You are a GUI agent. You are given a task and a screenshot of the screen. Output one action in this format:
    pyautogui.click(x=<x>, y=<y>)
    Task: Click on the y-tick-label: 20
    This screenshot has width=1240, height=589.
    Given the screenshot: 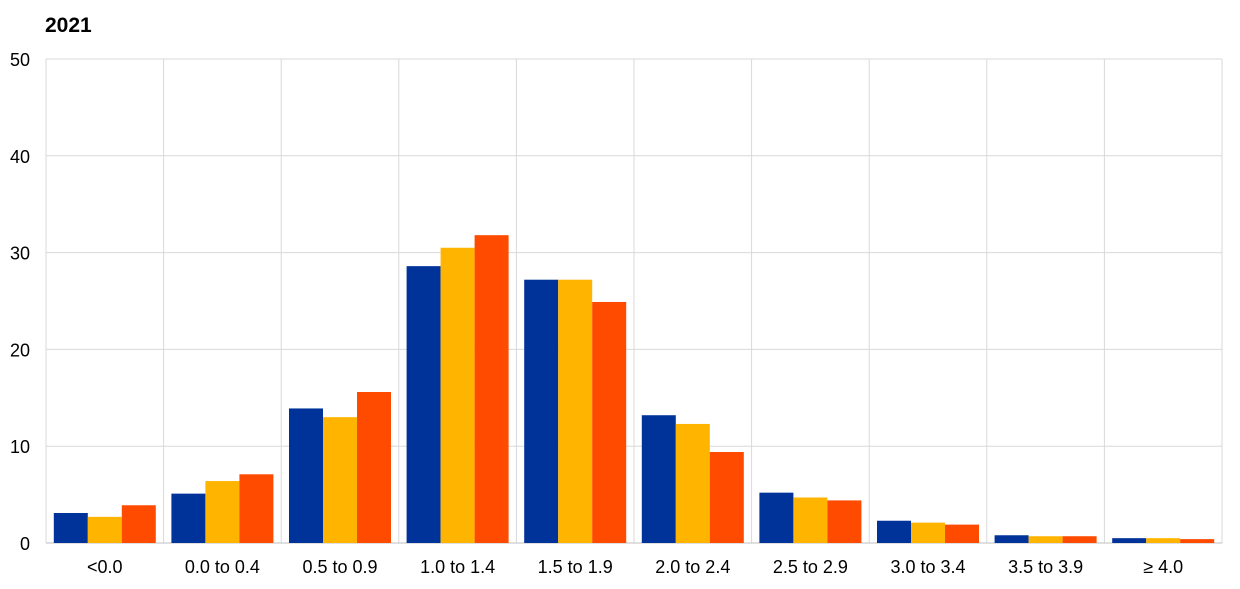 What is the action you would take?
    pyautogui.click(x=20, y=350)
    